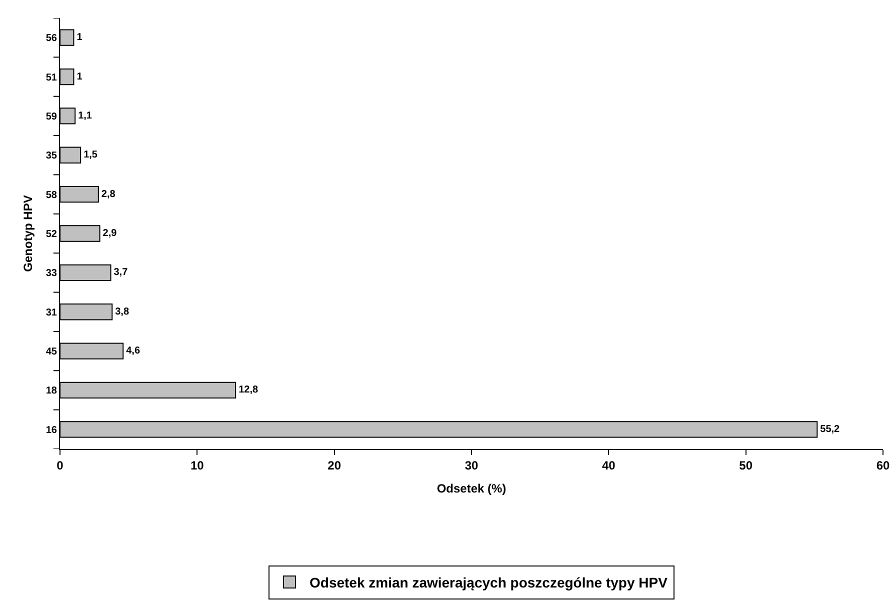 The height and width of the screenshot is (610, 893). Describe the element at coordinates (248, 390) in the screenshot. I see `data-label: 12,8` at that location.